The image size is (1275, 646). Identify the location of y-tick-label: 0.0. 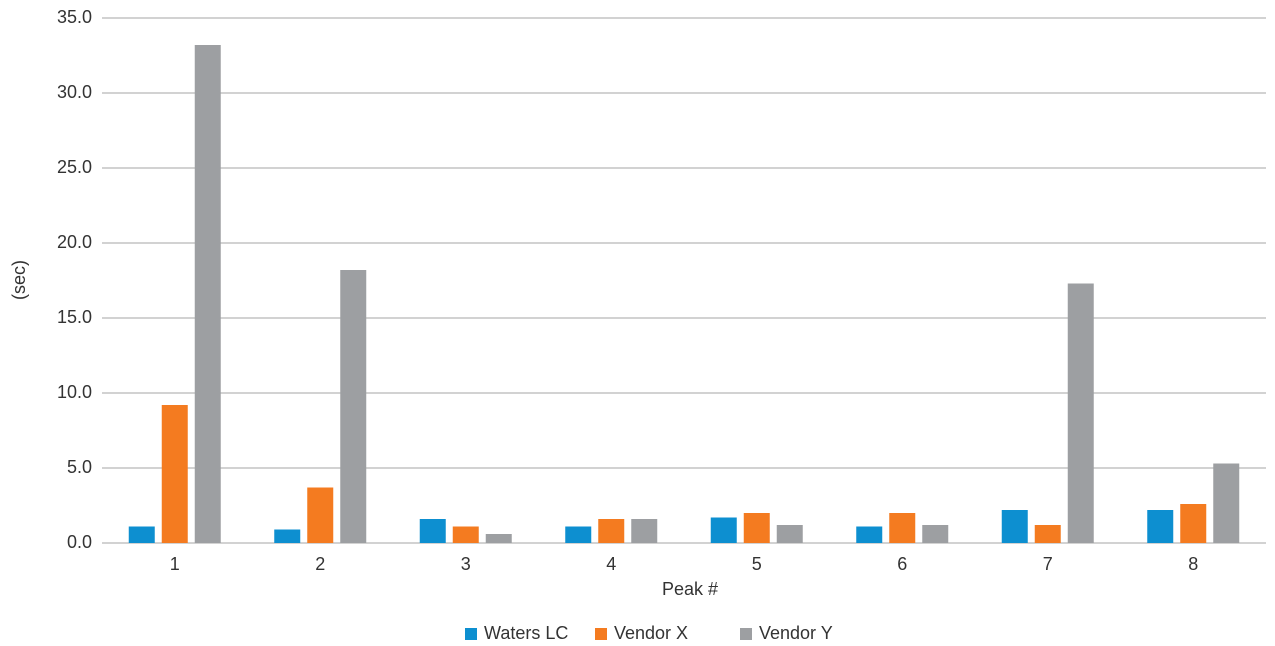
(79, 542).